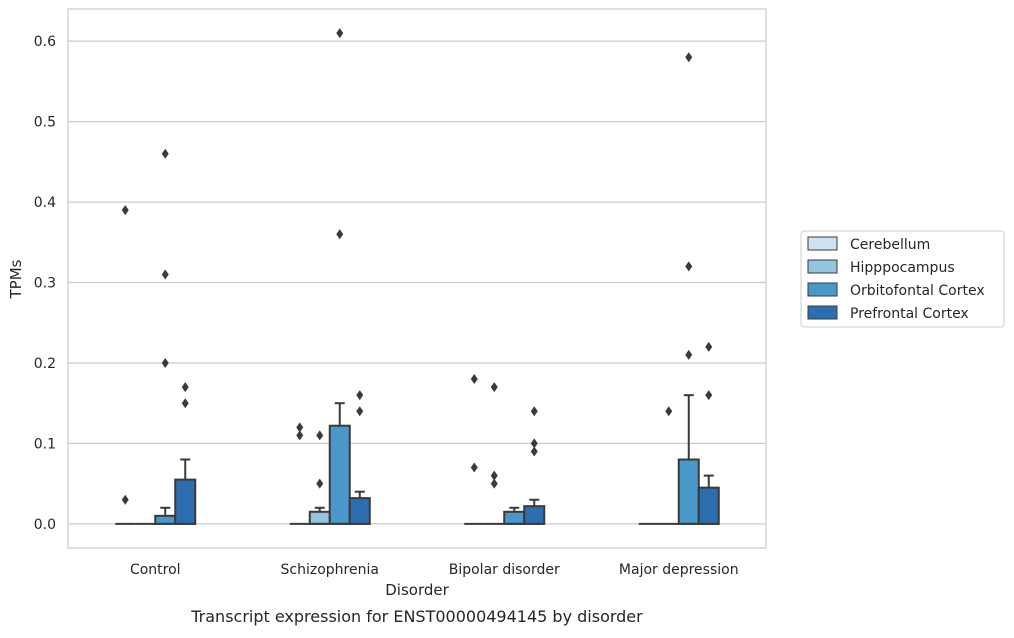  Describe the element at coordinates (45, 42) in the screenshot. I see `y-tick-label: 0.6` at that location.